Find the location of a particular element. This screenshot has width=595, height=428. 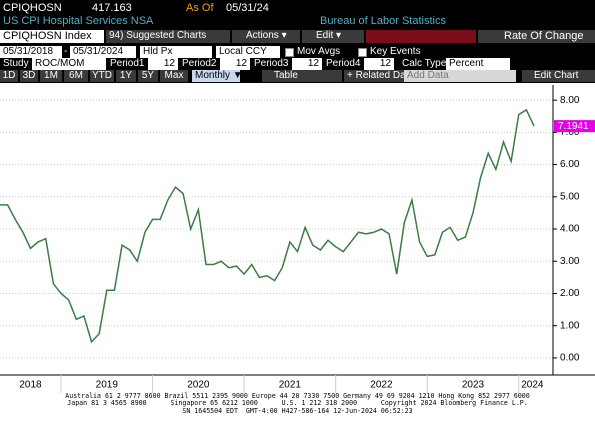

x-tick-label: 2018 is located at coordinates (30, 385).